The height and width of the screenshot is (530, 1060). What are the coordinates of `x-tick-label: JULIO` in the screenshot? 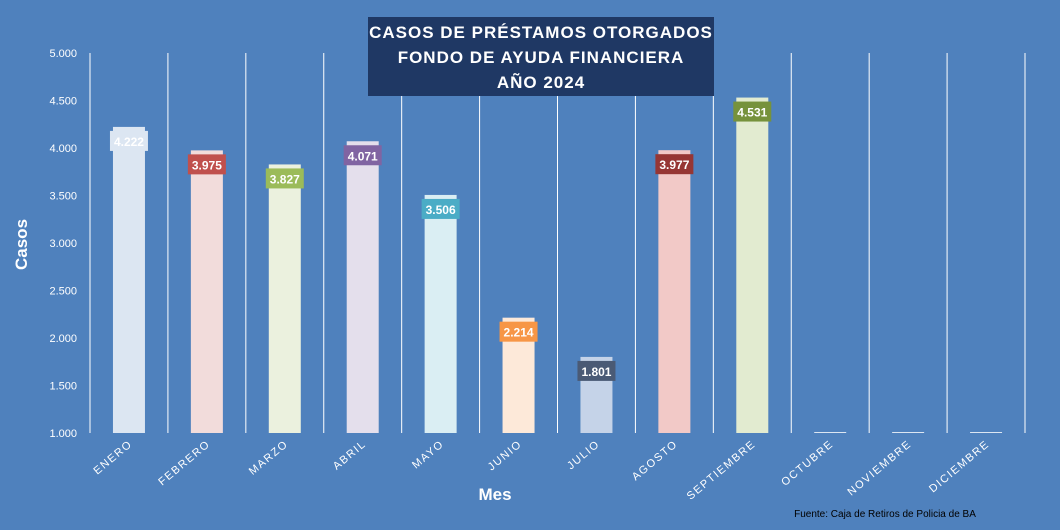 It's located at (583, 455).